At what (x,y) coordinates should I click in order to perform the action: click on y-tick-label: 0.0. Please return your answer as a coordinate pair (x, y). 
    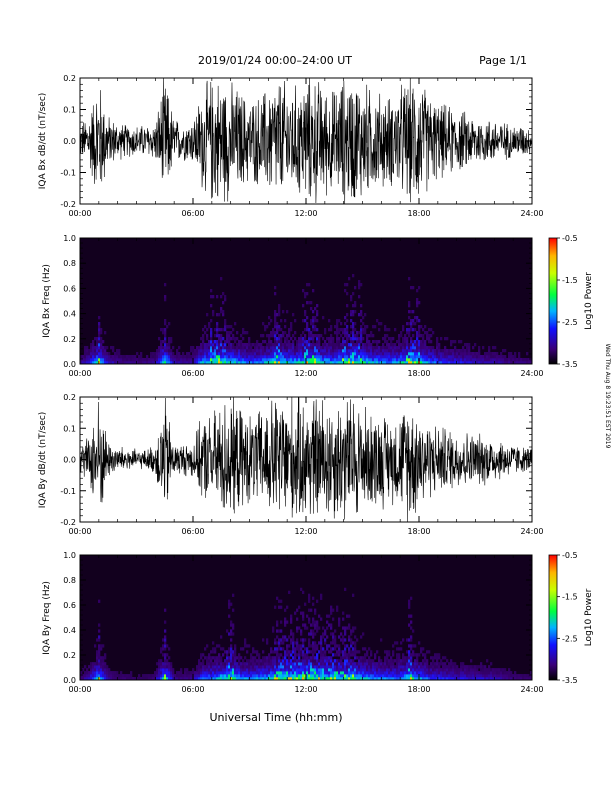
    Looking at the image, I should click on (69, 141).